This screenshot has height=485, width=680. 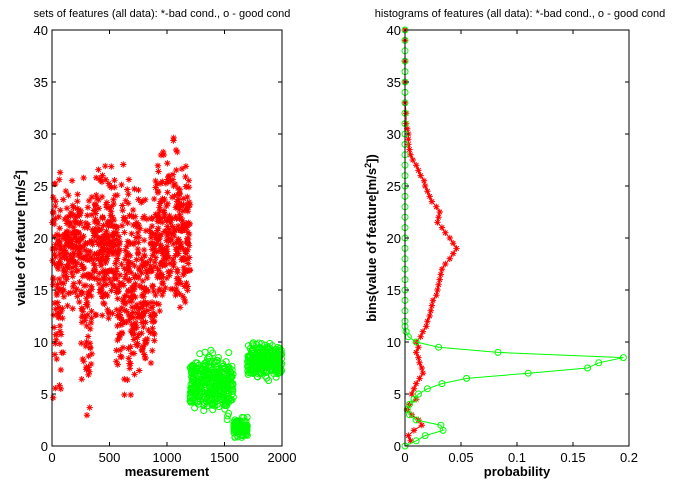 What do you see at coordinates (371, 238) in the screenshot?
I see `histogram-ylabel: bins(value of feature[m/s2])` at bounding box center [371, 238].